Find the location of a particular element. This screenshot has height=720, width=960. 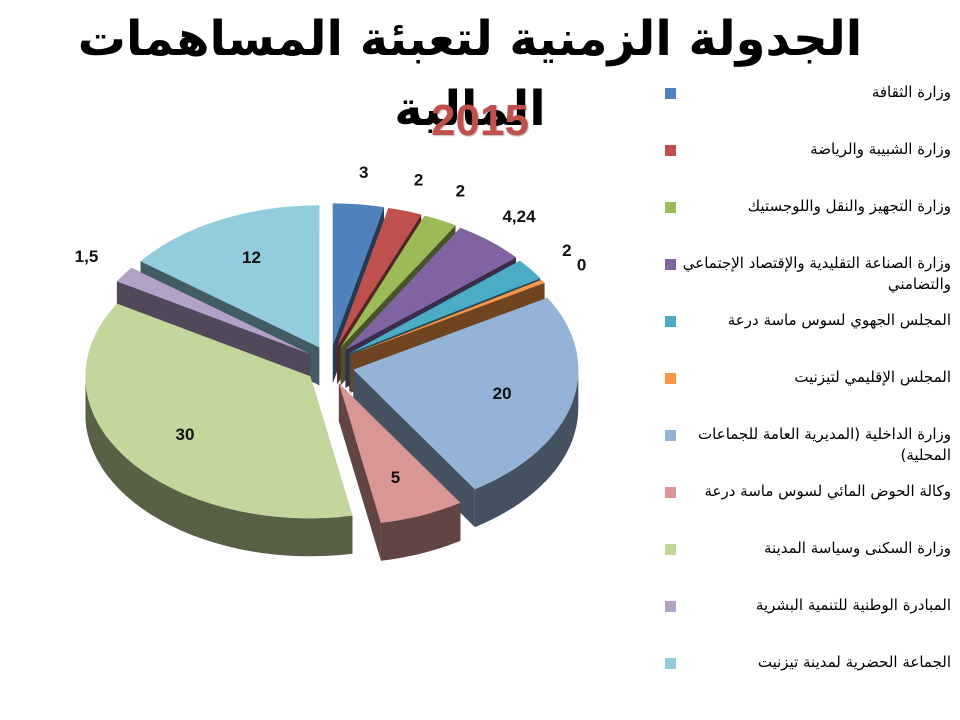

legend-label: المجلس الجهوي لسوس ماسة درعة is located at coordinates (839, 320).